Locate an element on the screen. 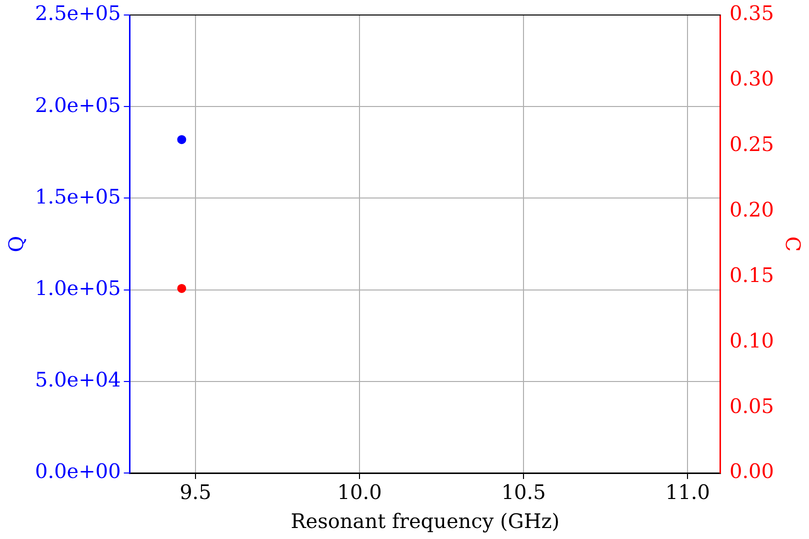 This screenshot has height=539, width=809. y2-tick-label: 0.30 is located at coordinates (751, 78).